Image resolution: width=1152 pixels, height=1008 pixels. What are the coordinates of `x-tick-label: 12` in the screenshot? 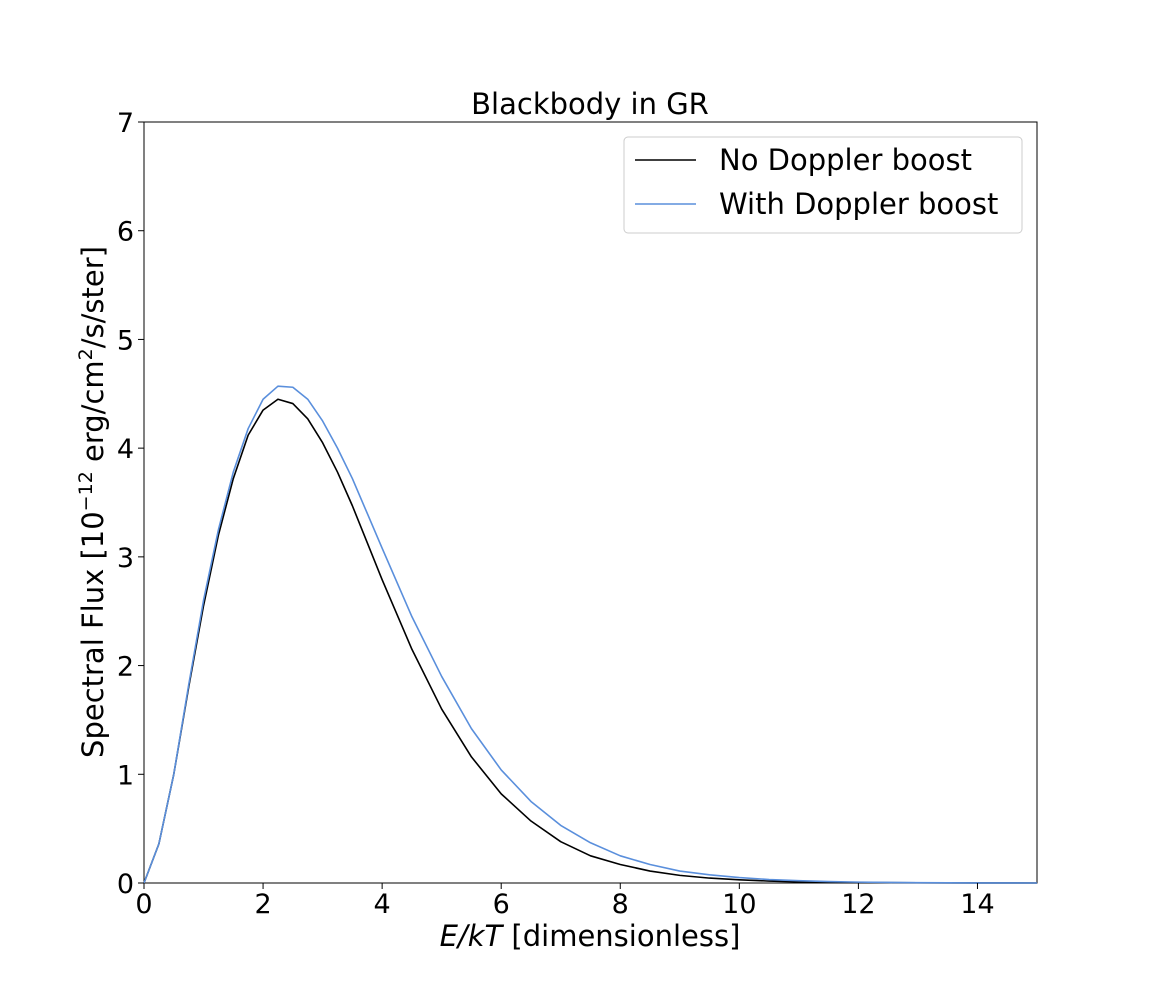 It's located at (858, 904).